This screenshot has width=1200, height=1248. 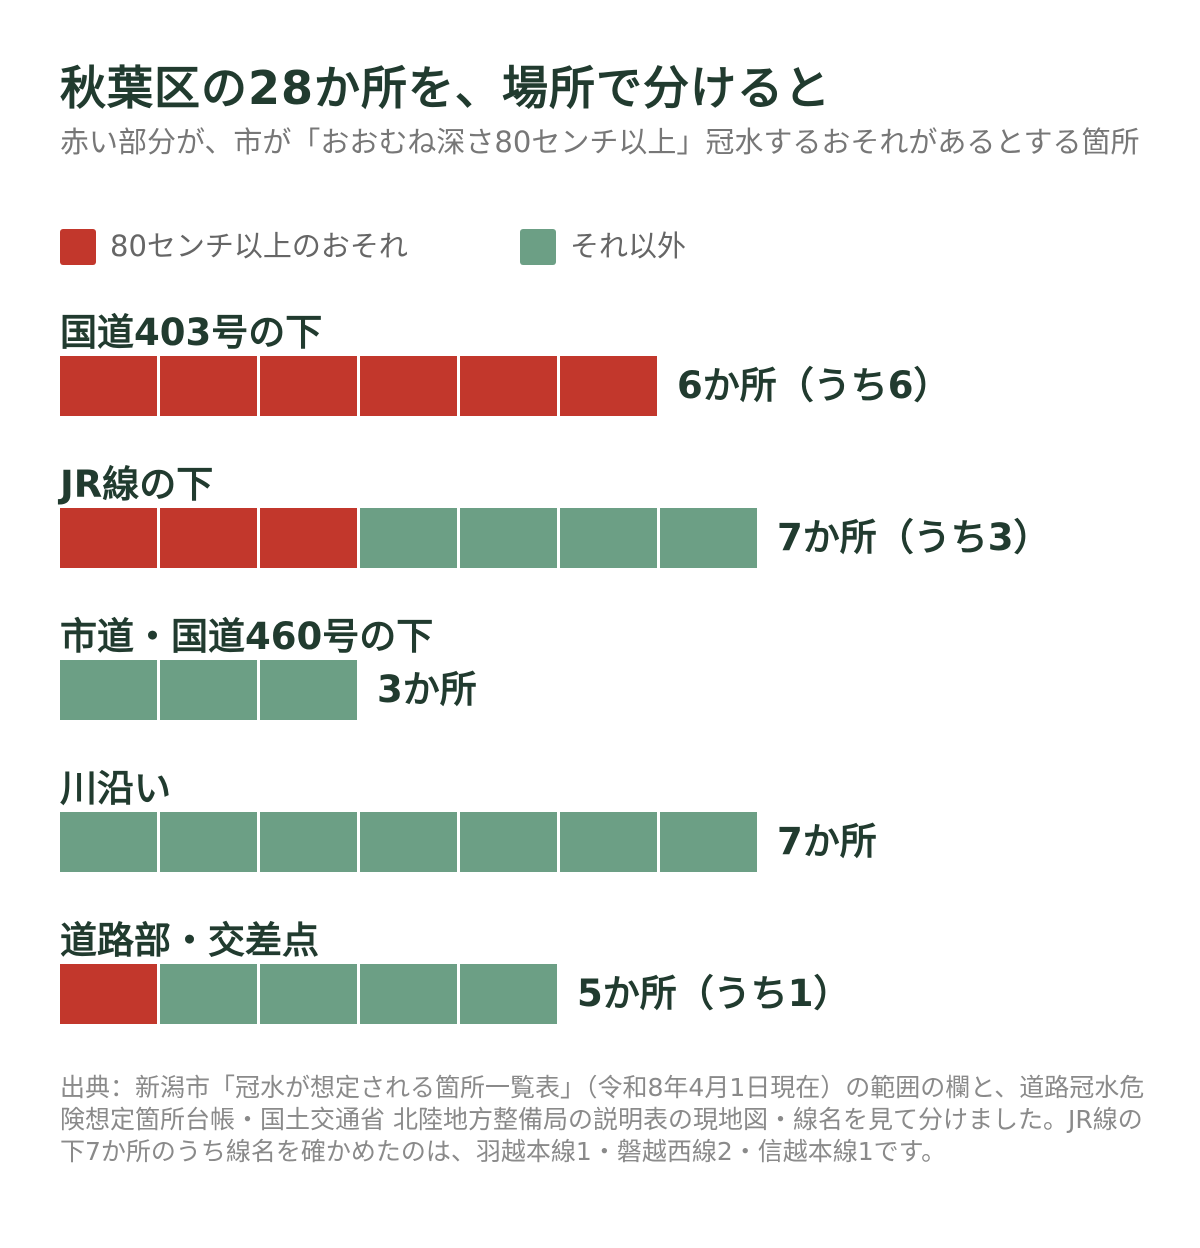 I want to click on count-label: 7か所, so click(x=827, y=841).